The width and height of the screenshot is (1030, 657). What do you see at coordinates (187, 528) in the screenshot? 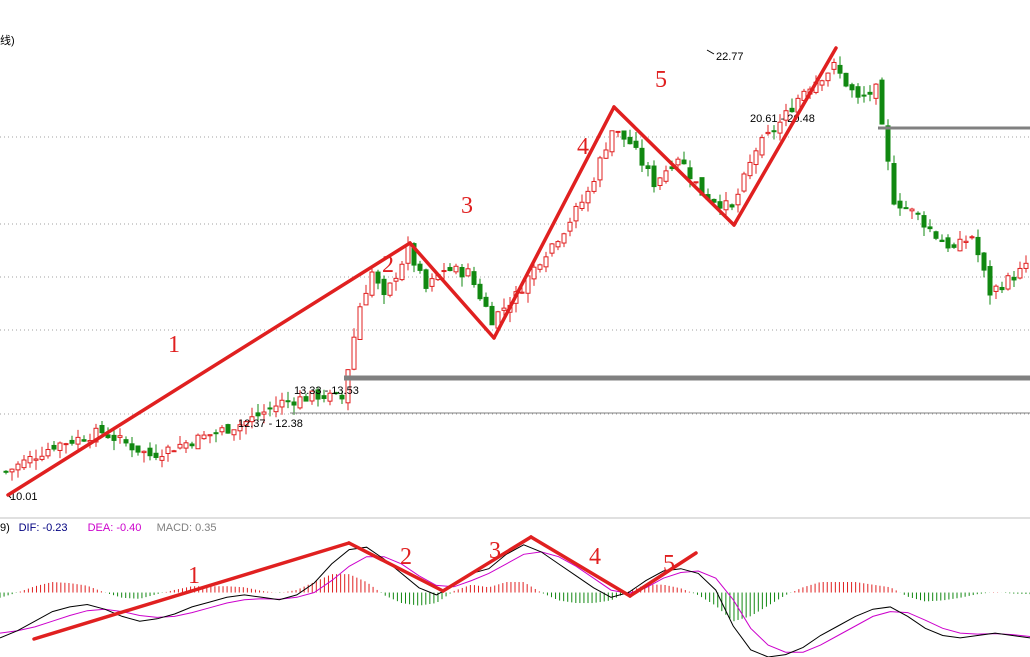
I see `macd-legend-item: MACD: 0.35` at bounding box center [187, 528].